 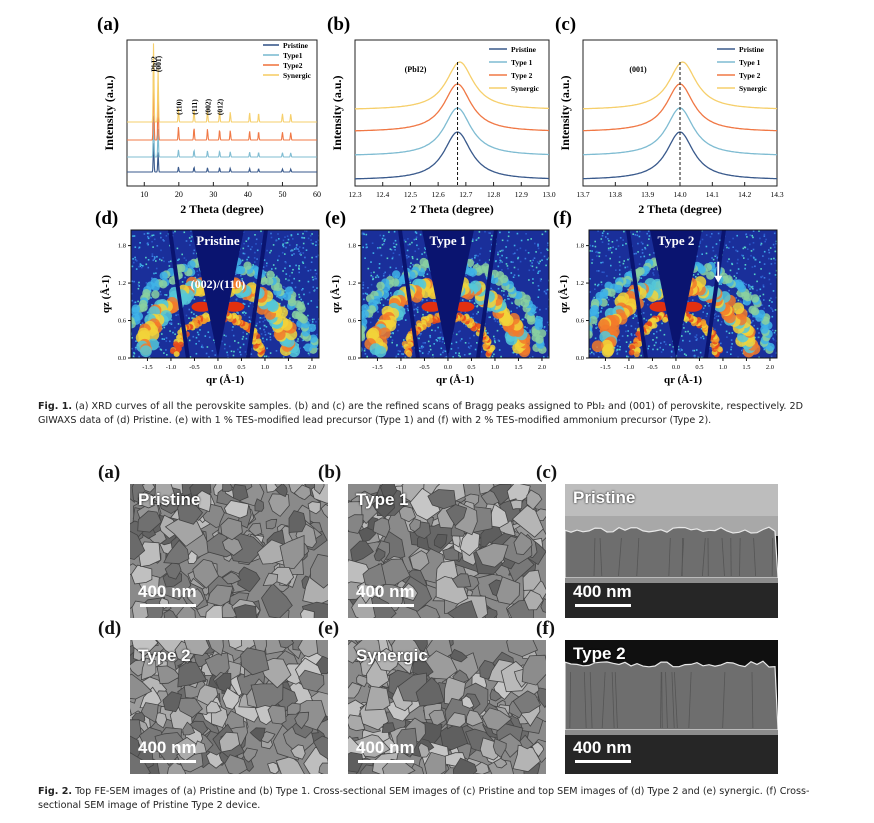 What do you see at coordinates (723, 367) in the screenshot?
I see `x-tick-label: 1.0` at bounding box center [723, 367].